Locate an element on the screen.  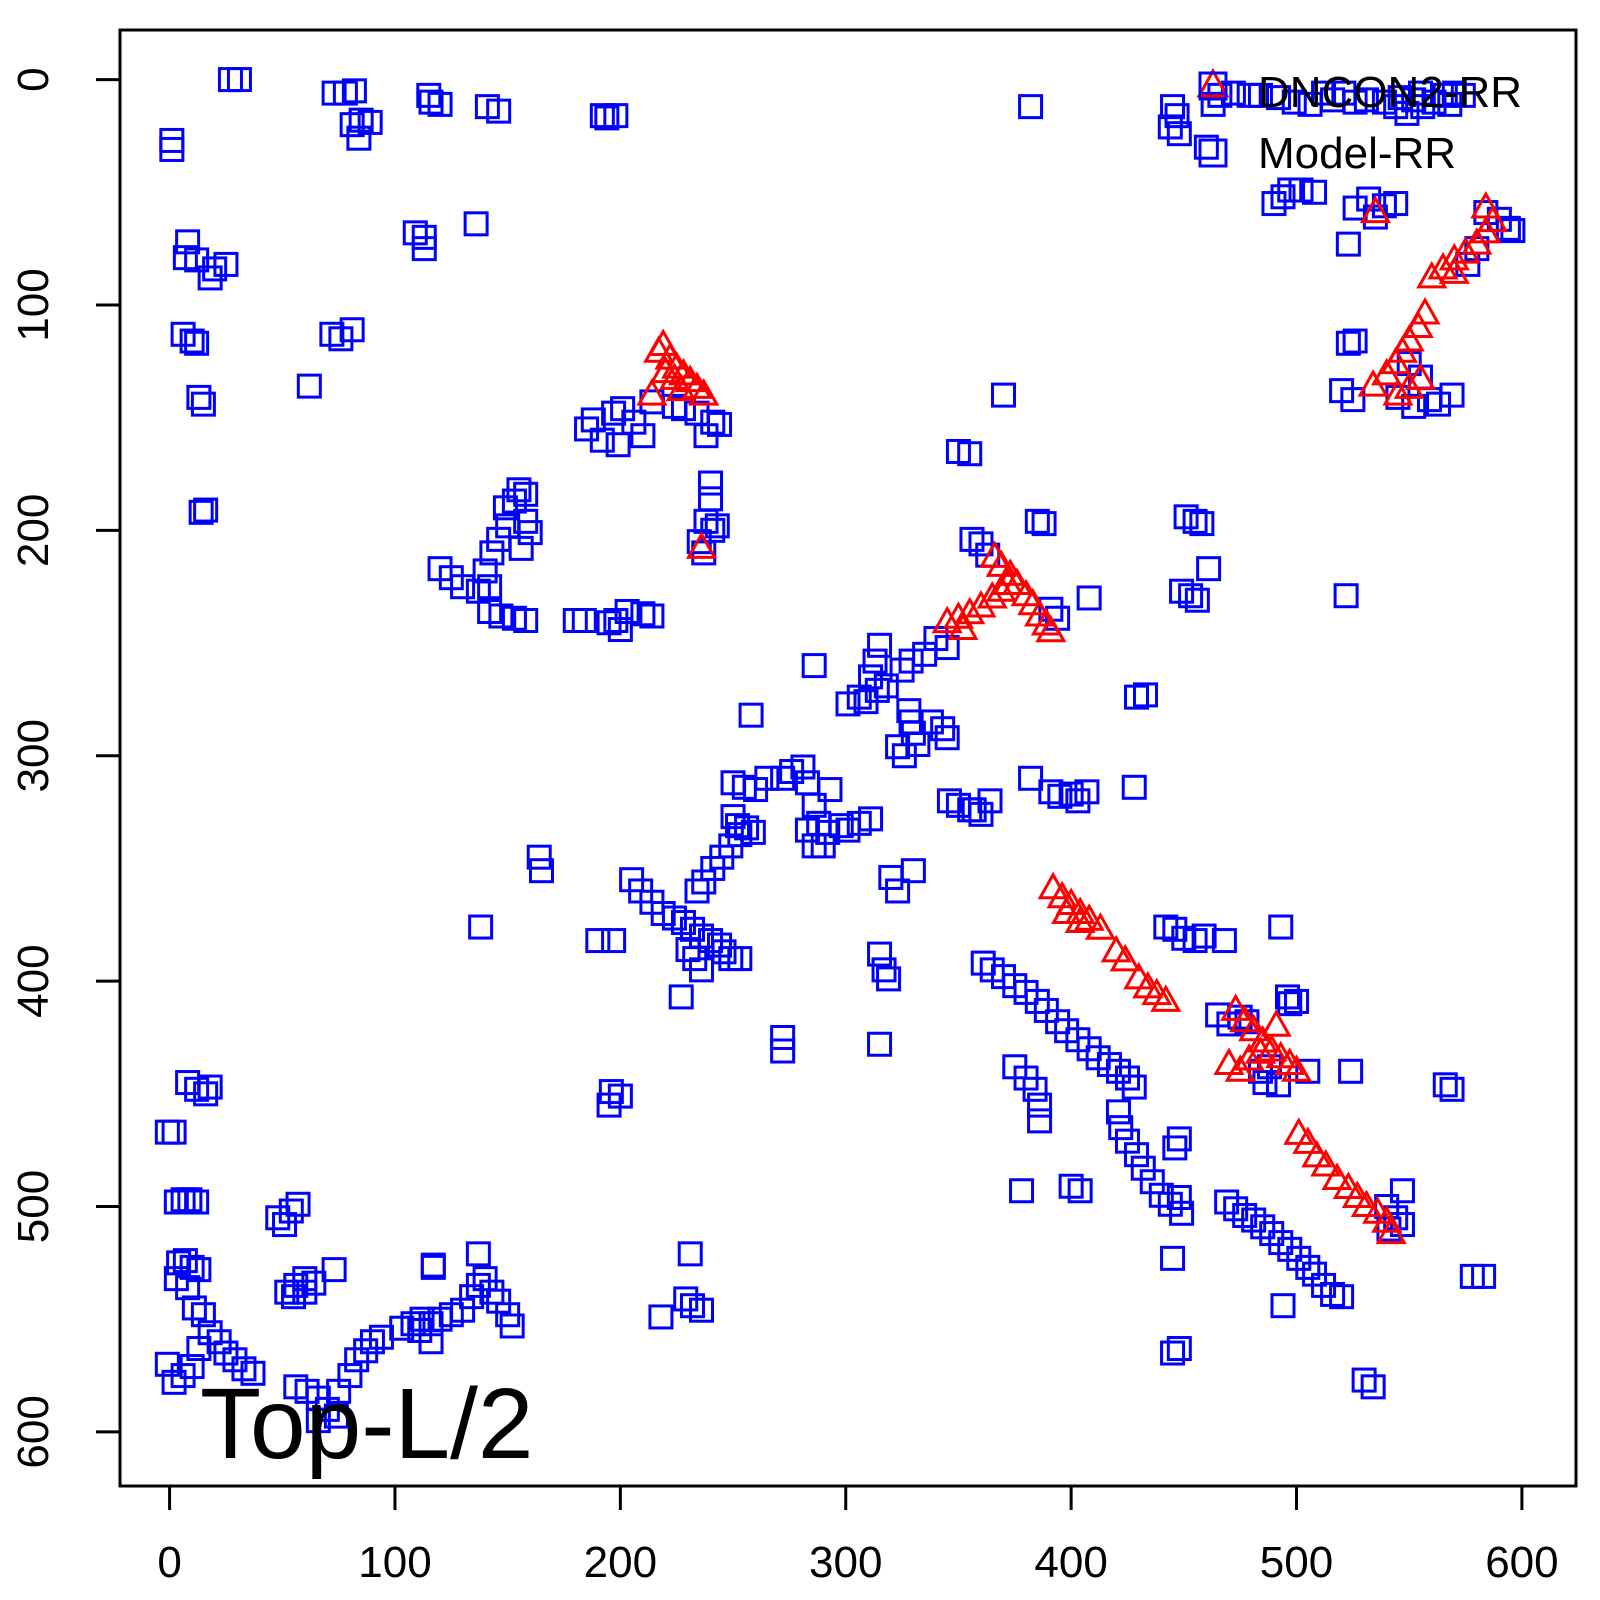
x-tick-label-100: 100 is located at coordinates (394, 1562).